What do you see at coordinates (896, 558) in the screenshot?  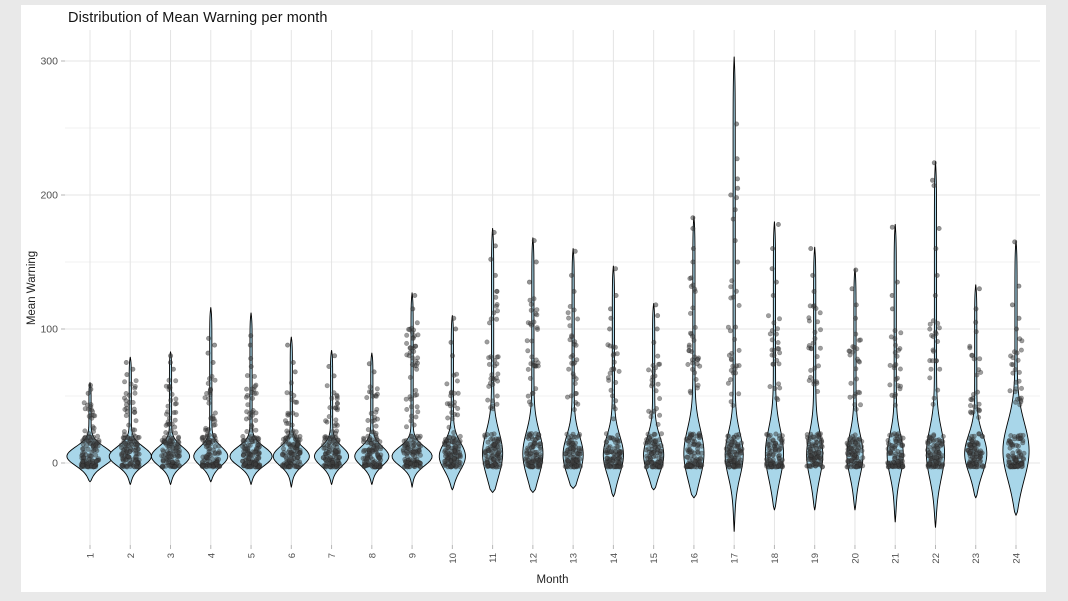 I see `x-tick-label: 21` at bounding box center [896, 558].